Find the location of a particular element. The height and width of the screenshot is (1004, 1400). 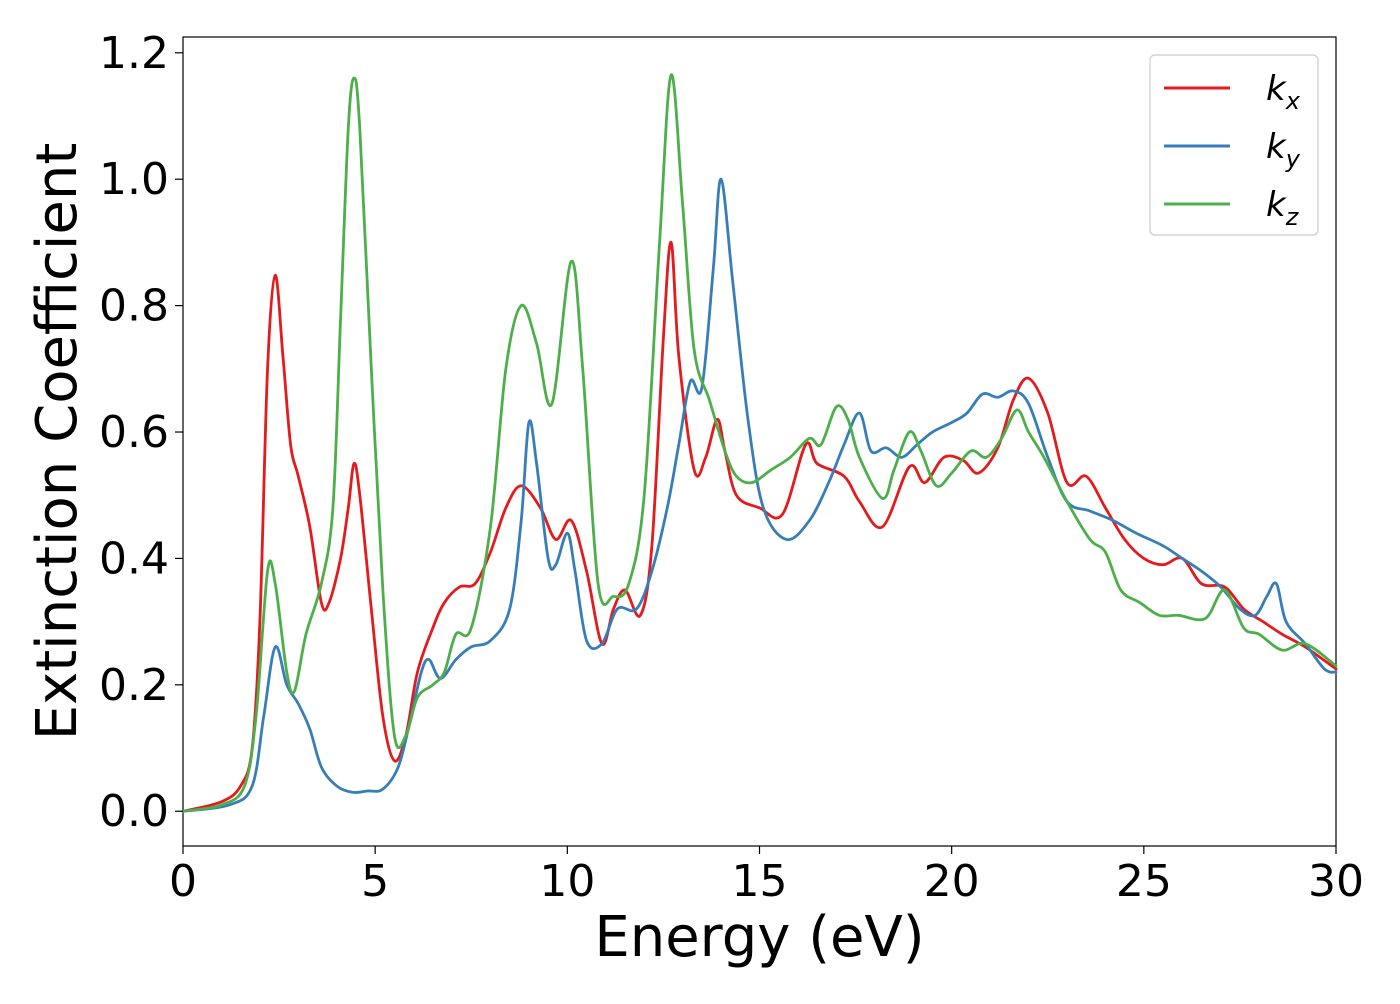

y-axis-title: Extinction Coefficient is located at coordinates (57, 442).